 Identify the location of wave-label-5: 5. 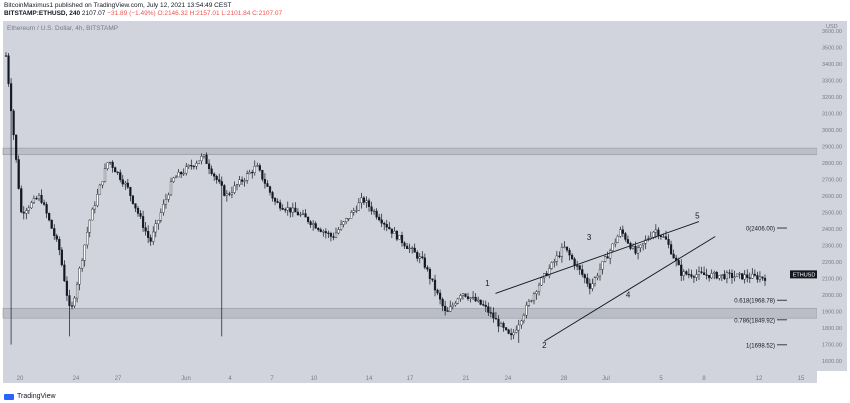
(697, 215).